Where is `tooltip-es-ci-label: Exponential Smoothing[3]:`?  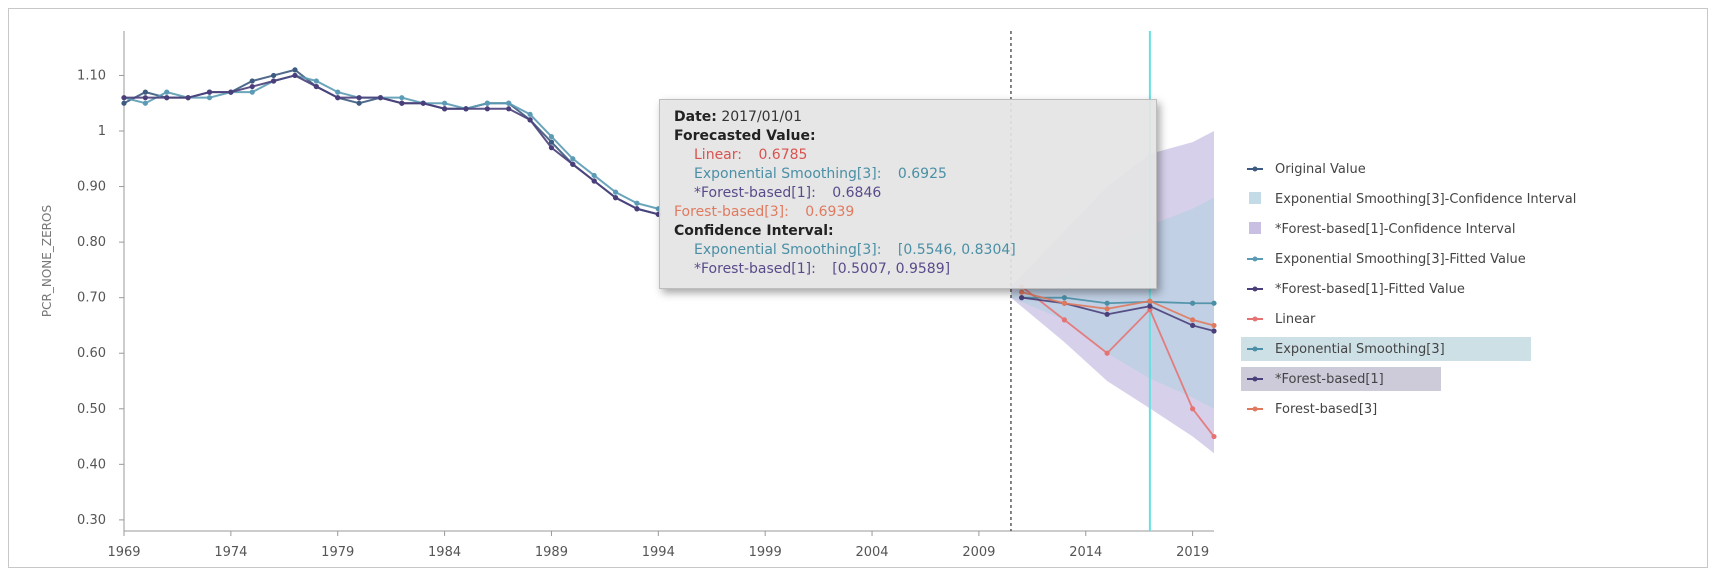
tooltip-es-ci-label: Exponential Smoothing[3]: is located at coordinates (788, 250).